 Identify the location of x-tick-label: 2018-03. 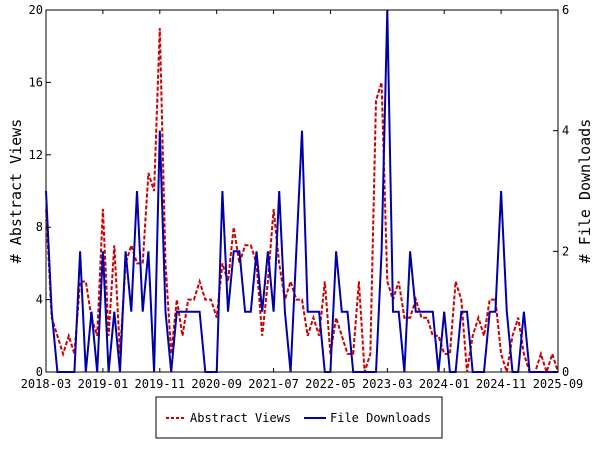
(46, 384).